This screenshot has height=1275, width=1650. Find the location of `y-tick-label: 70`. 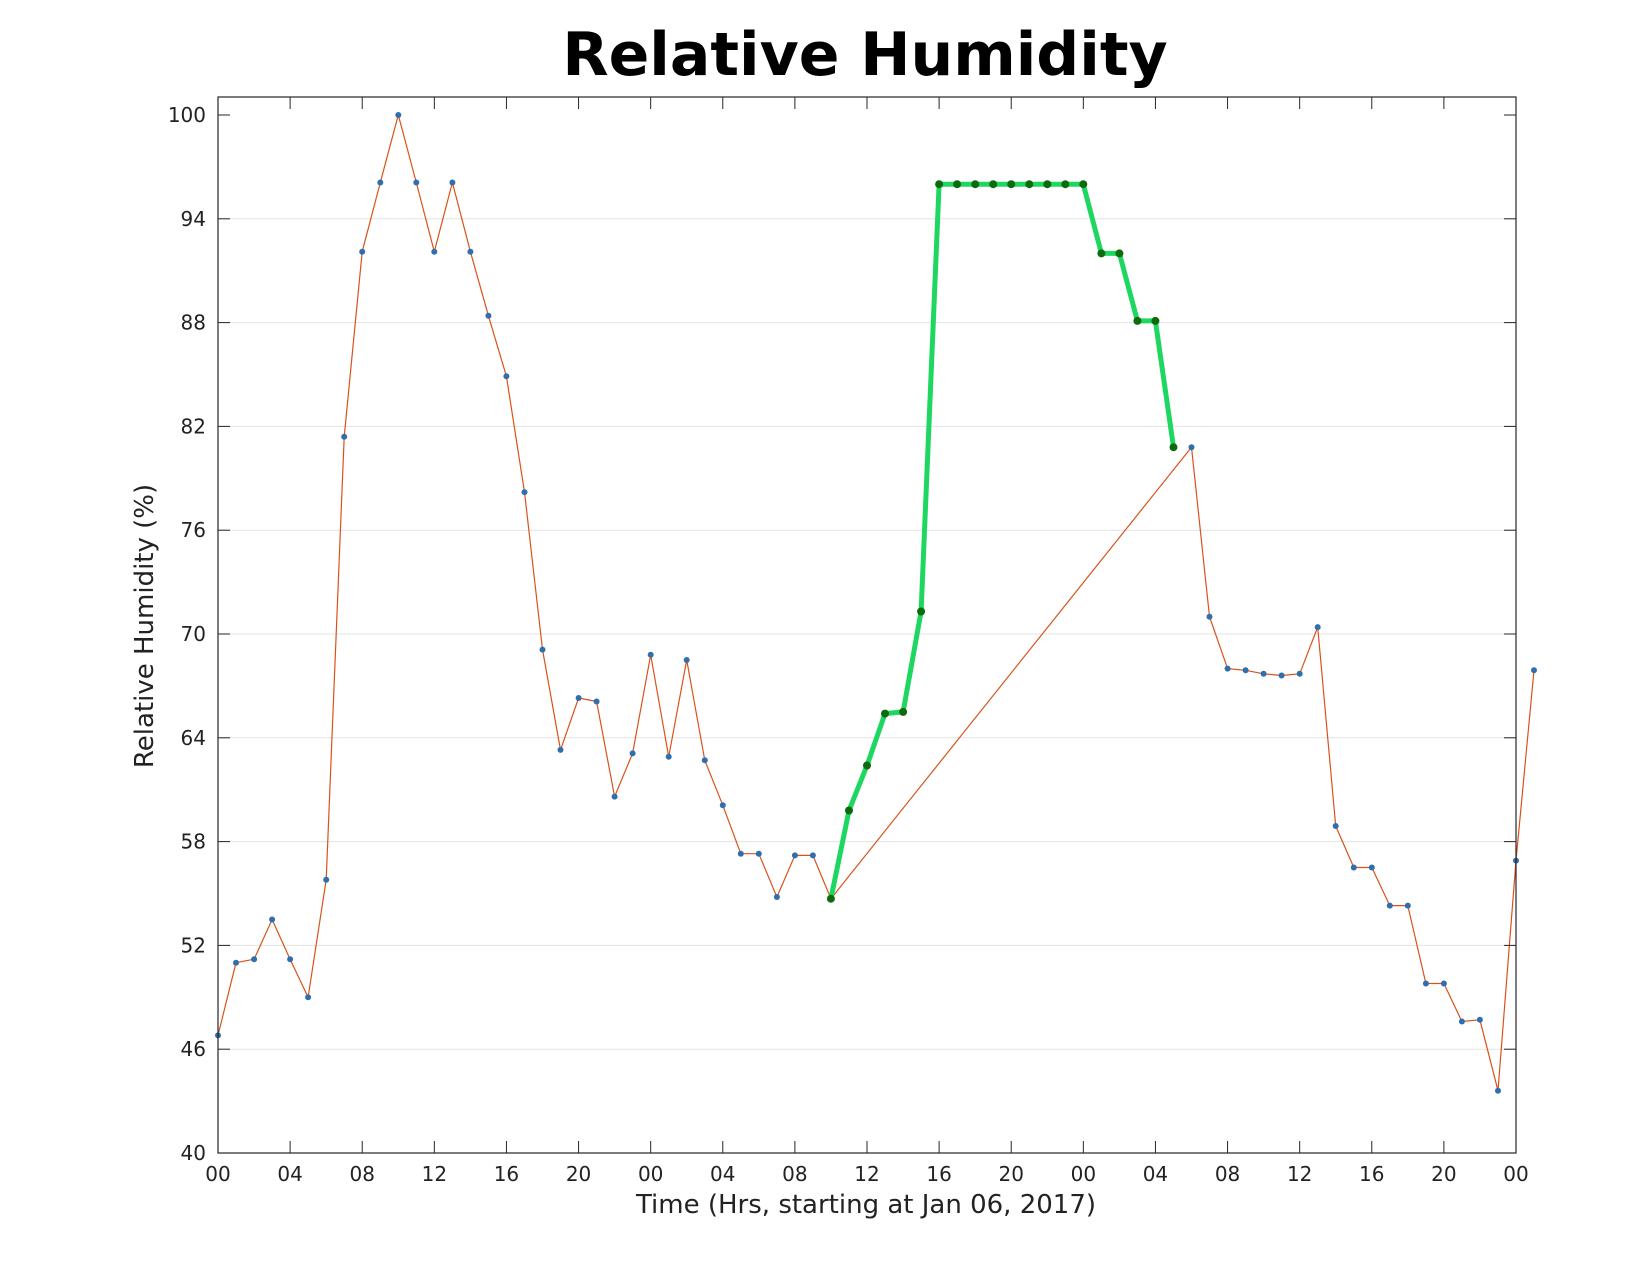

y-tick-label: 70 is located at coordinates (193, 634).